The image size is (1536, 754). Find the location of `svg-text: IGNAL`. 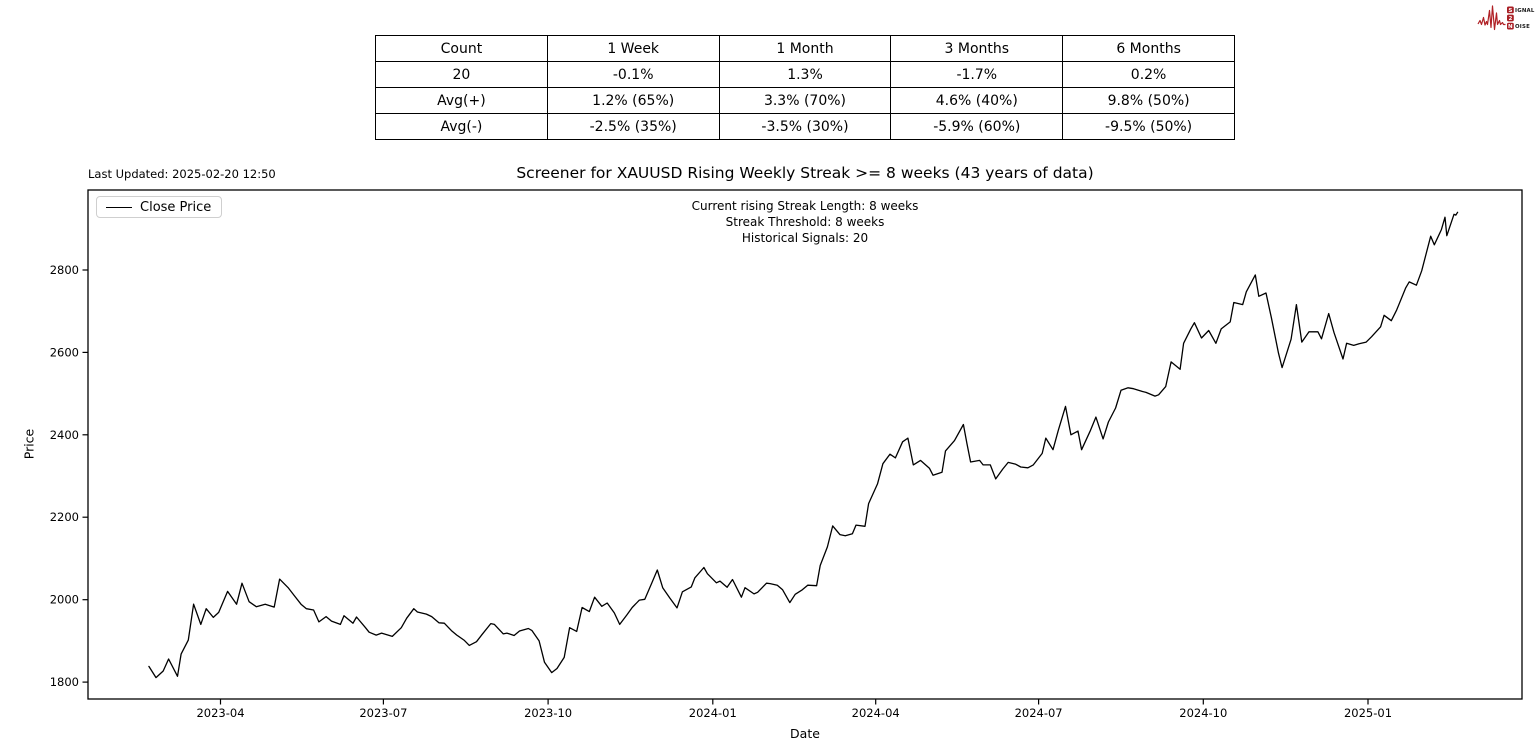

svg-text: IGNAL is located at coordinates (1525, 11).